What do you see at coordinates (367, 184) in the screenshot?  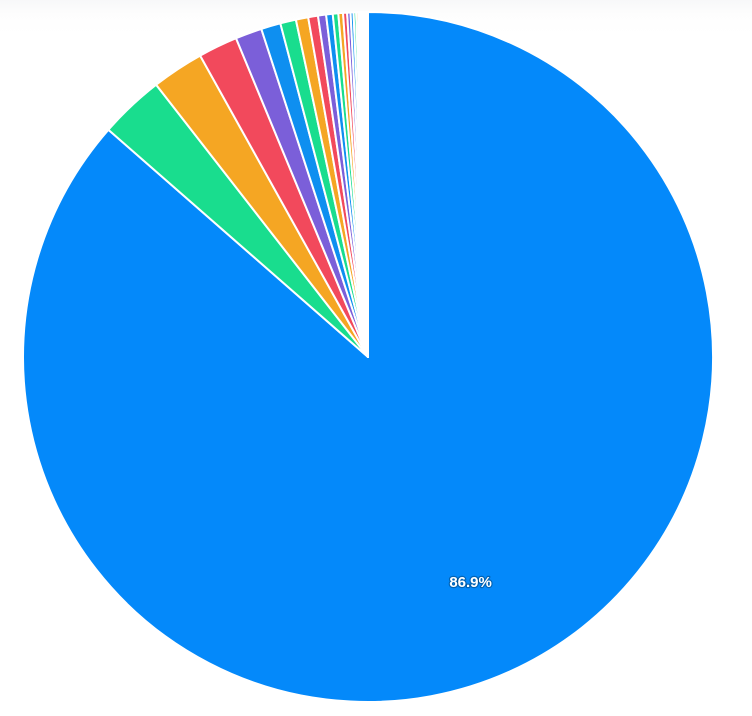 I see `pie-slice` at bounding box center [367, 184].